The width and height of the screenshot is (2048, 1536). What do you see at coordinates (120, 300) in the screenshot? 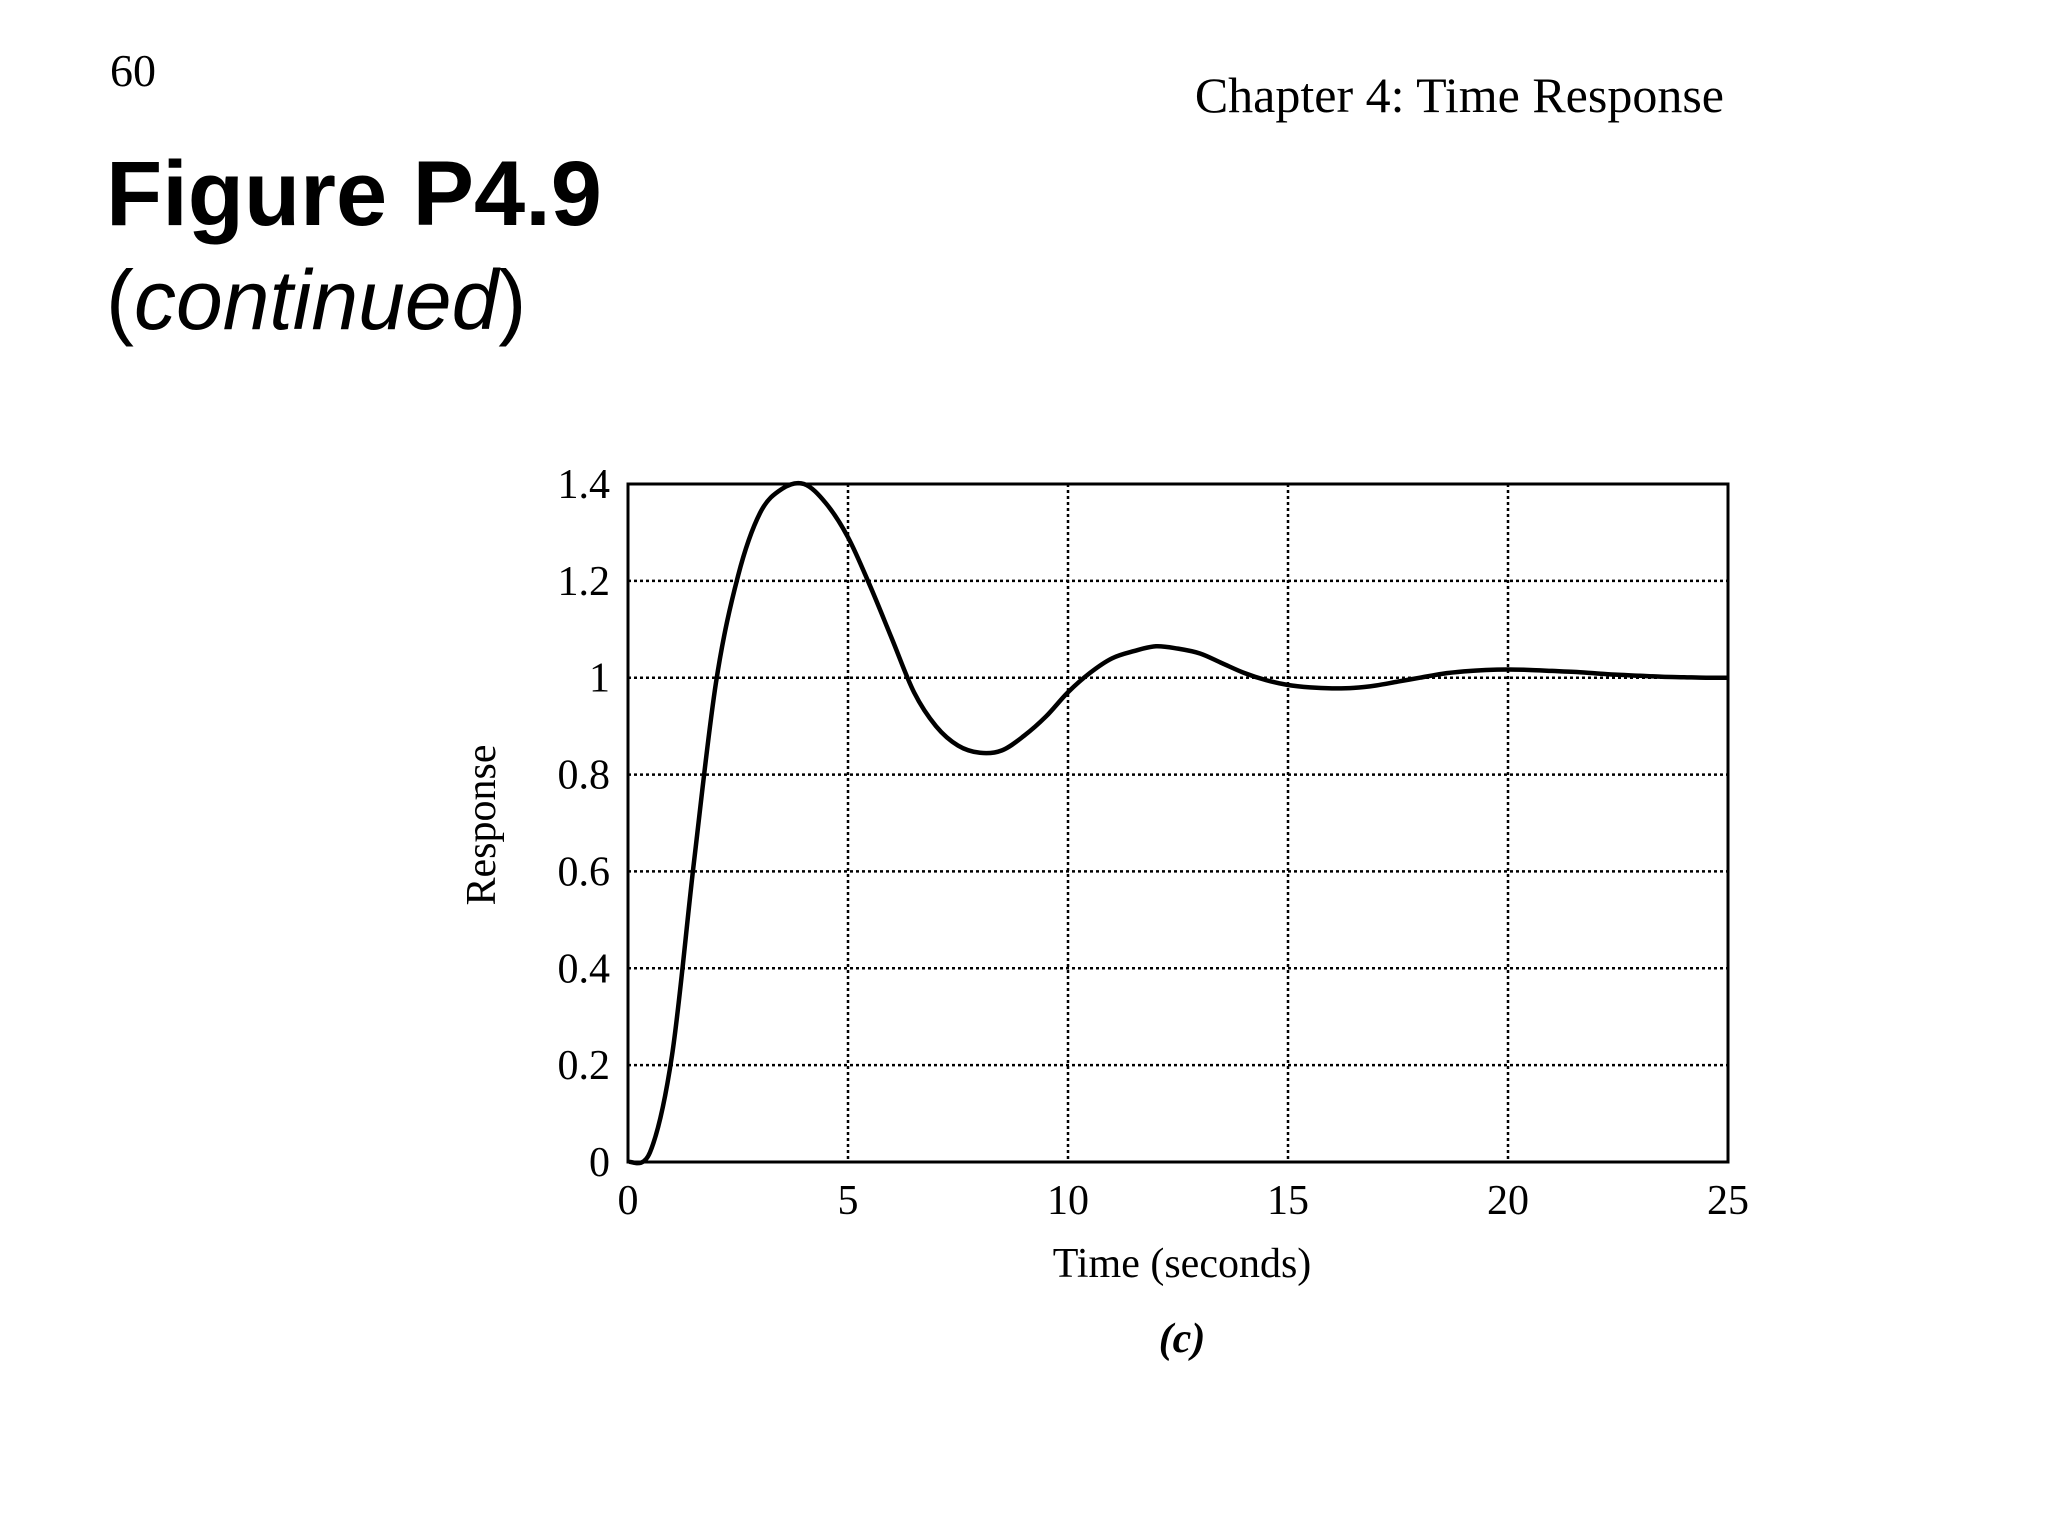
I see `subtitle-open-paren: (` at bounding box center [120, 300].